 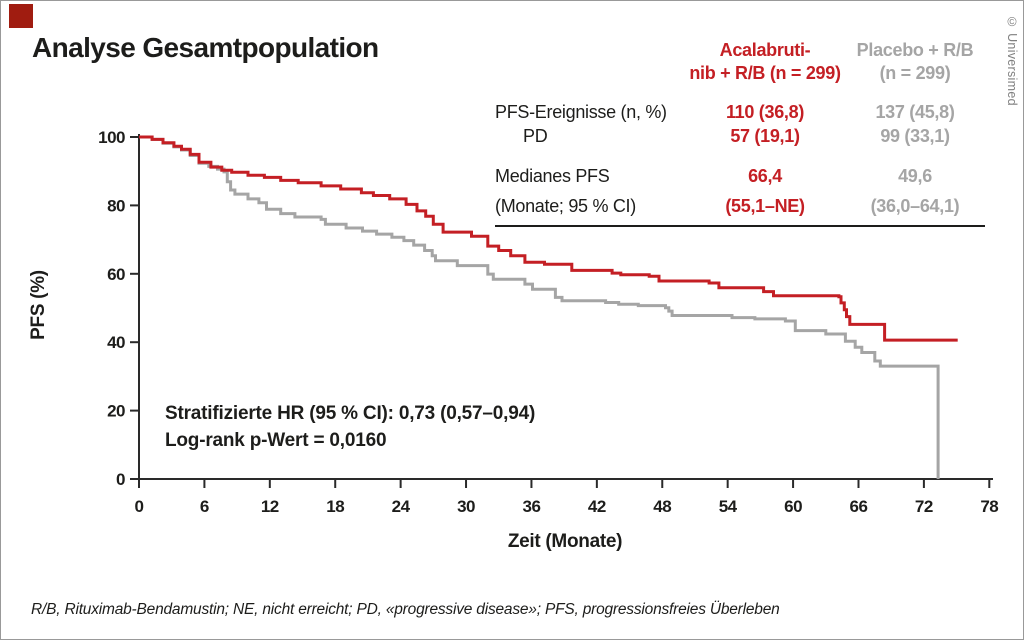 What do you see at coordinates (765, 136) in the screenshot?
I see `row-value-acalabrutinib: 57 (19,1)` at bounding box center [765, 136].